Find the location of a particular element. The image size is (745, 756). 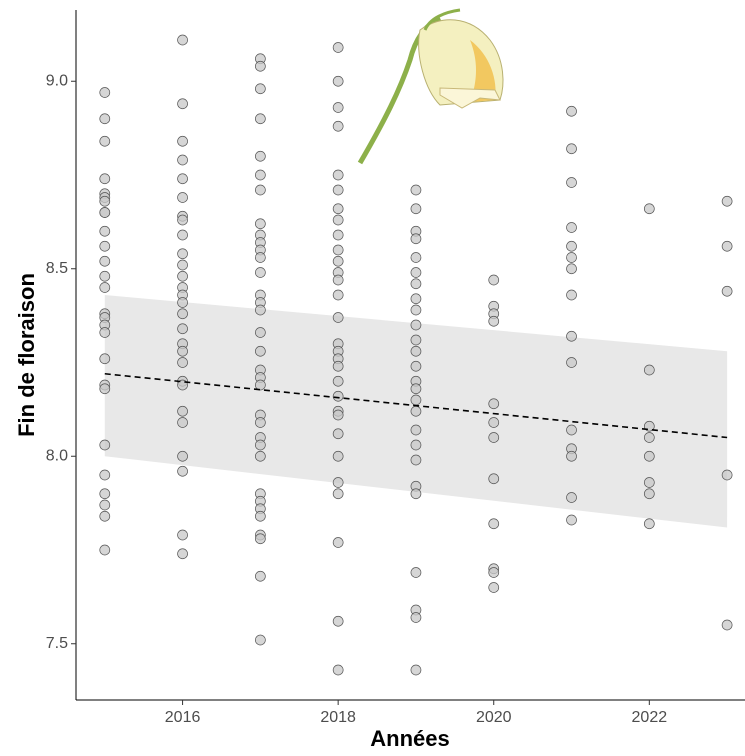

y-tick-label: 7.5 is located at coordinates (57, 643).